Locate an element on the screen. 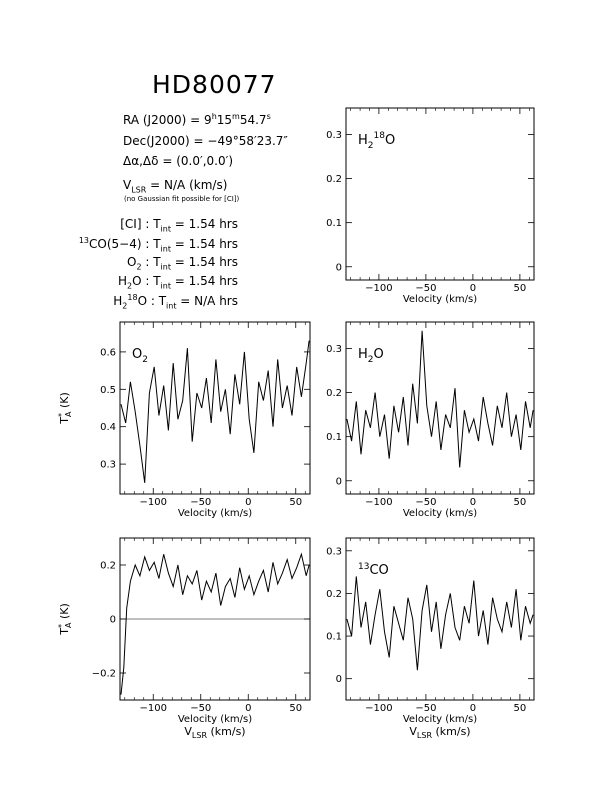  tint-value: = N/A hrs is located at coordinates (207, 301).